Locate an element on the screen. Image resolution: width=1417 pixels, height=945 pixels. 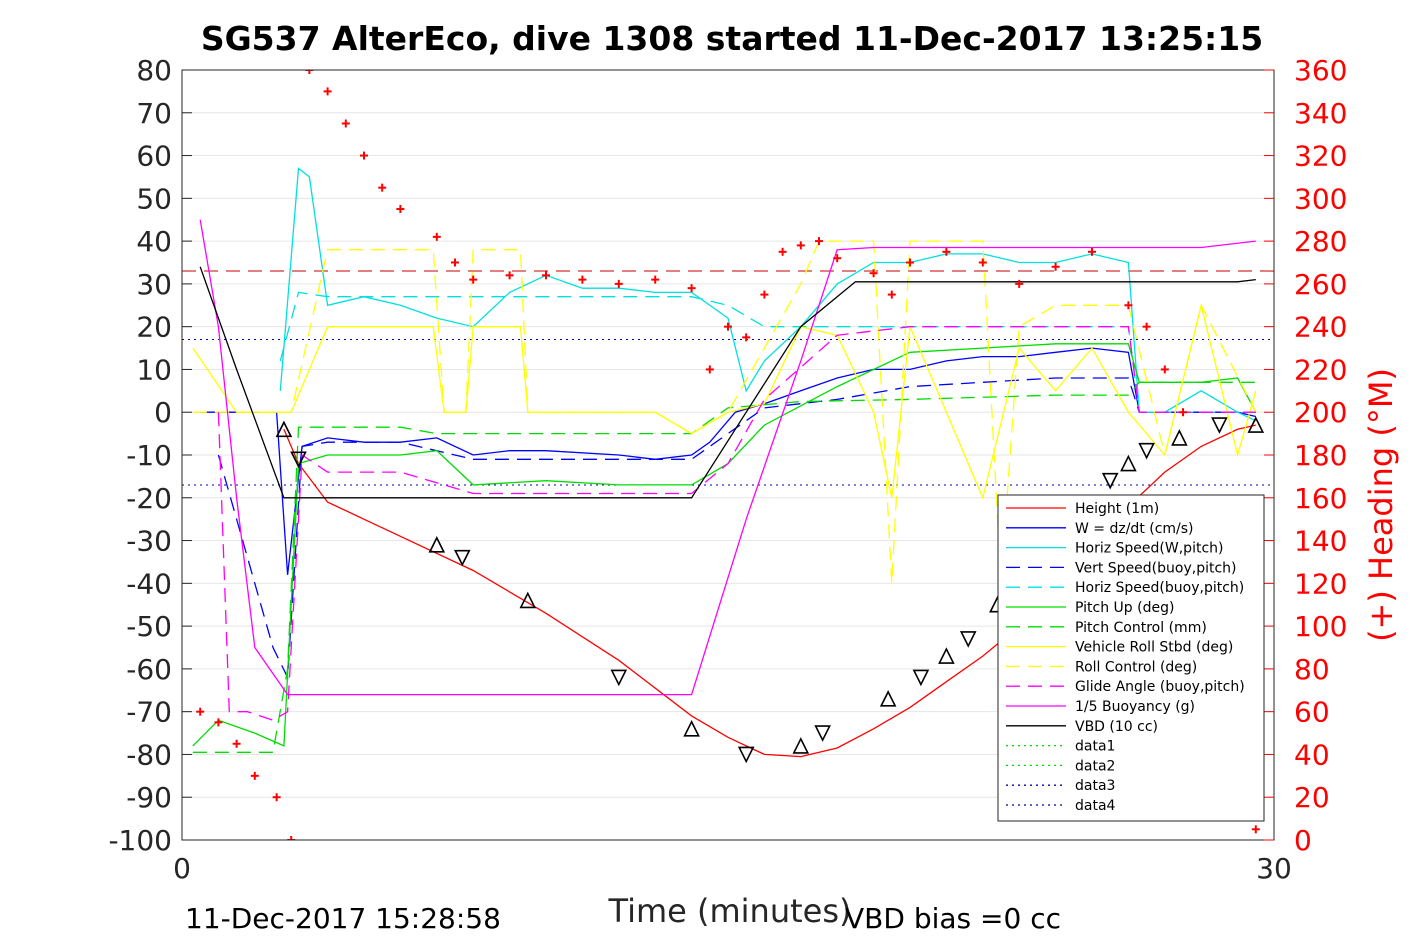
left-tick-label: -90 is located at coordinates (149, 797).